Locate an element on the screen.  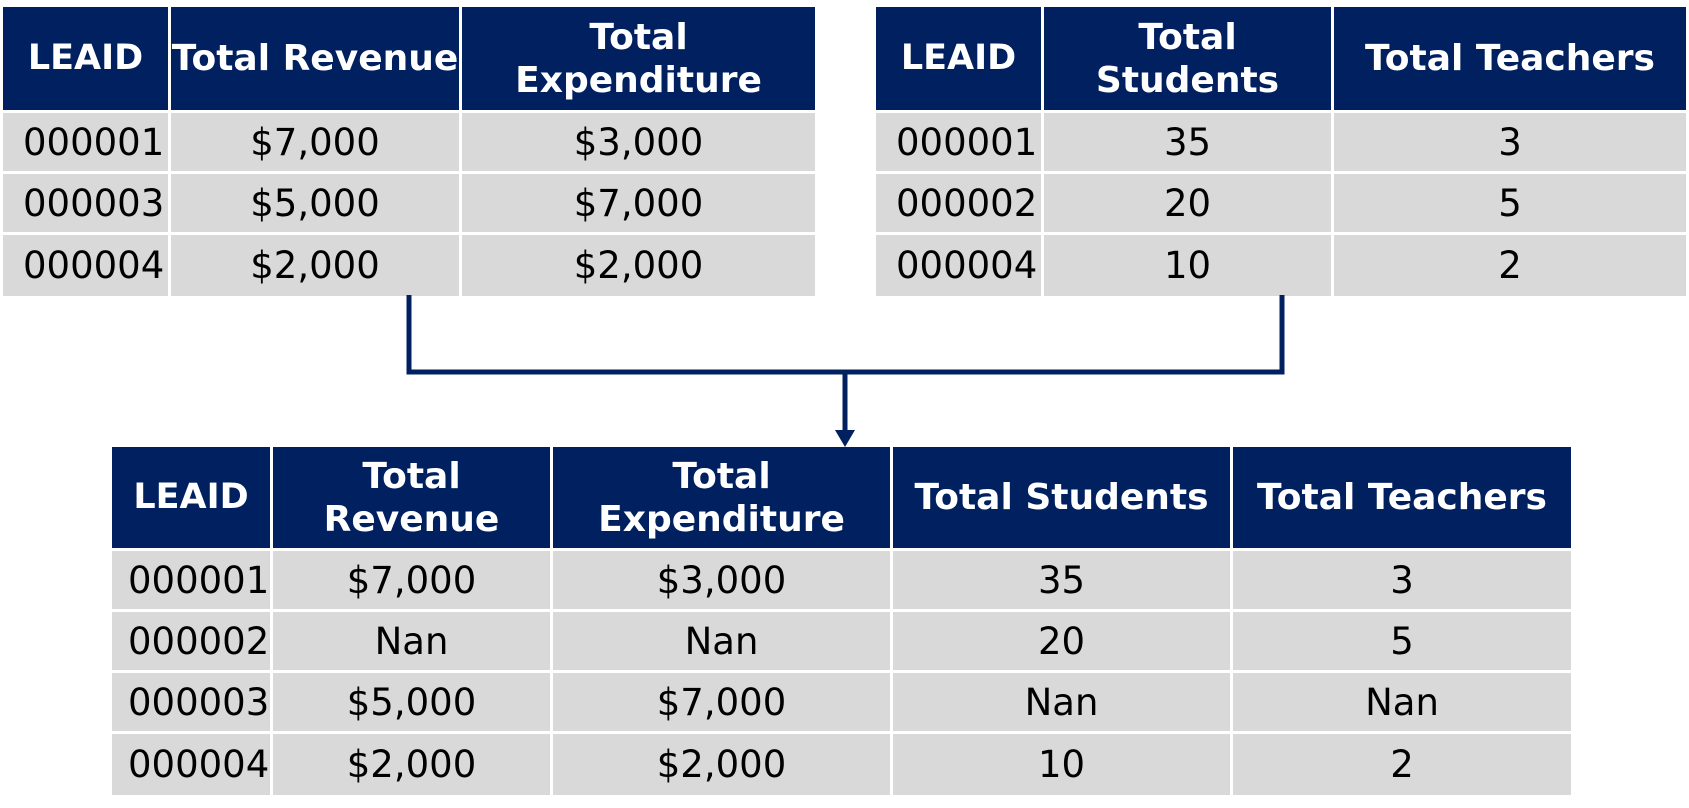
table-row: 000002 Nan Nan 20 5 is located at coordinates (841, 642).